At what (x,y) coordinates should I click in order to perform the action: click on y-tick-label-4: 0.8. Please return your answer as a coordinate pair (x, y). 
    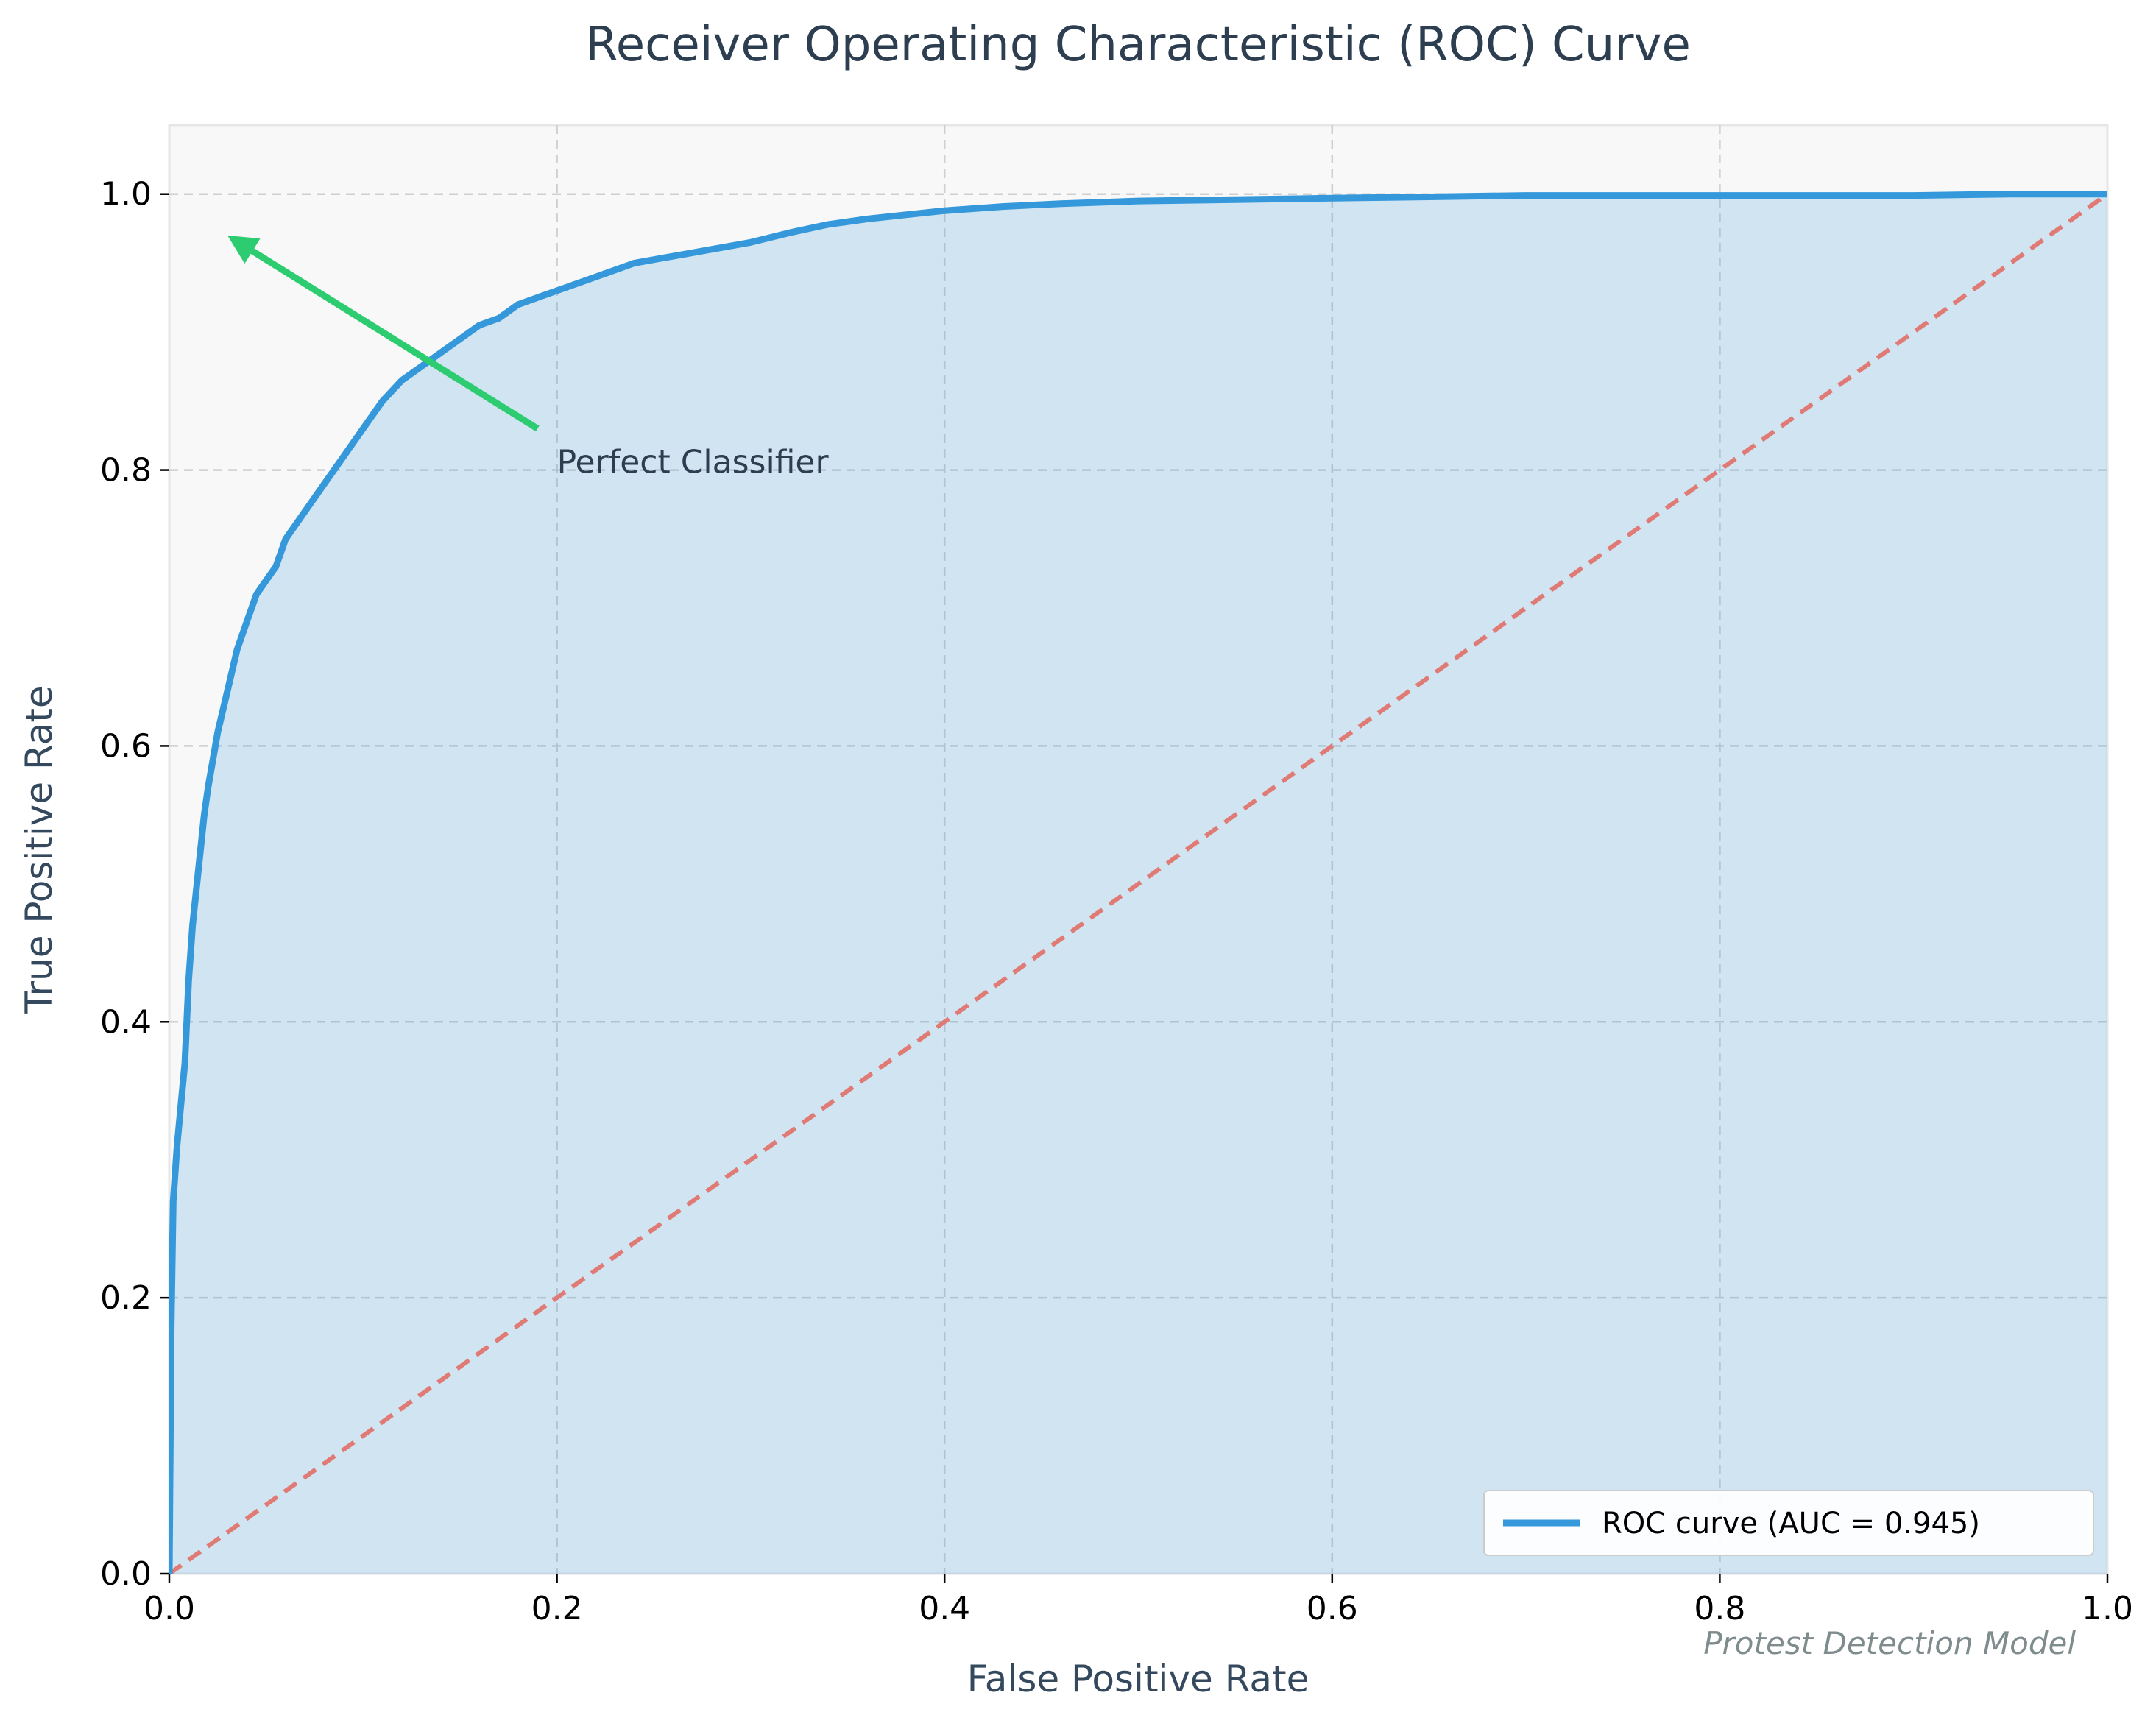
    Looking at the image, I should click on (126, 470).